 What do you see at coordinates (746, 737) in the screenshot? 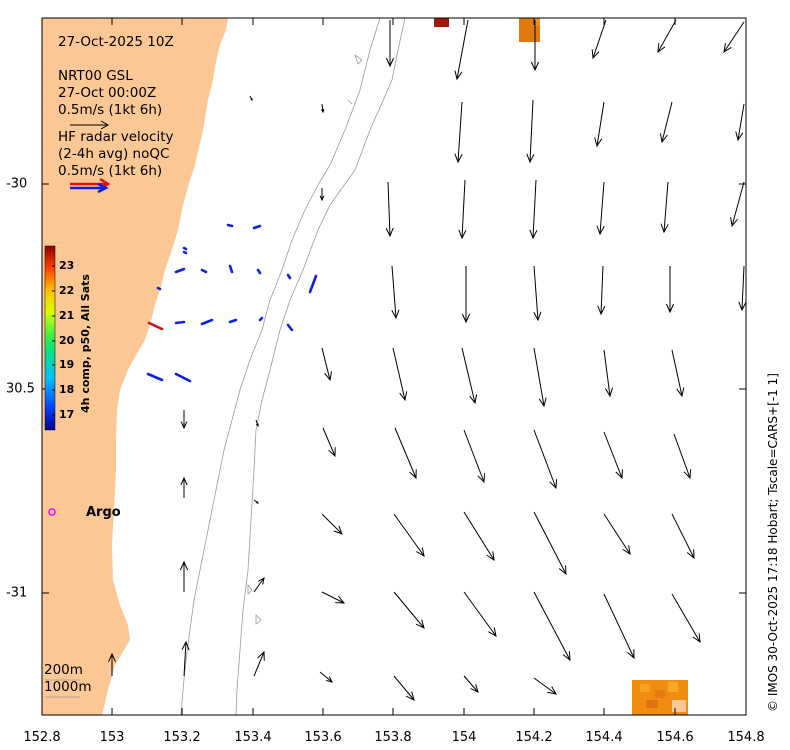
I see `x-tick-label: 154.8` at bounding box center [746, 737].